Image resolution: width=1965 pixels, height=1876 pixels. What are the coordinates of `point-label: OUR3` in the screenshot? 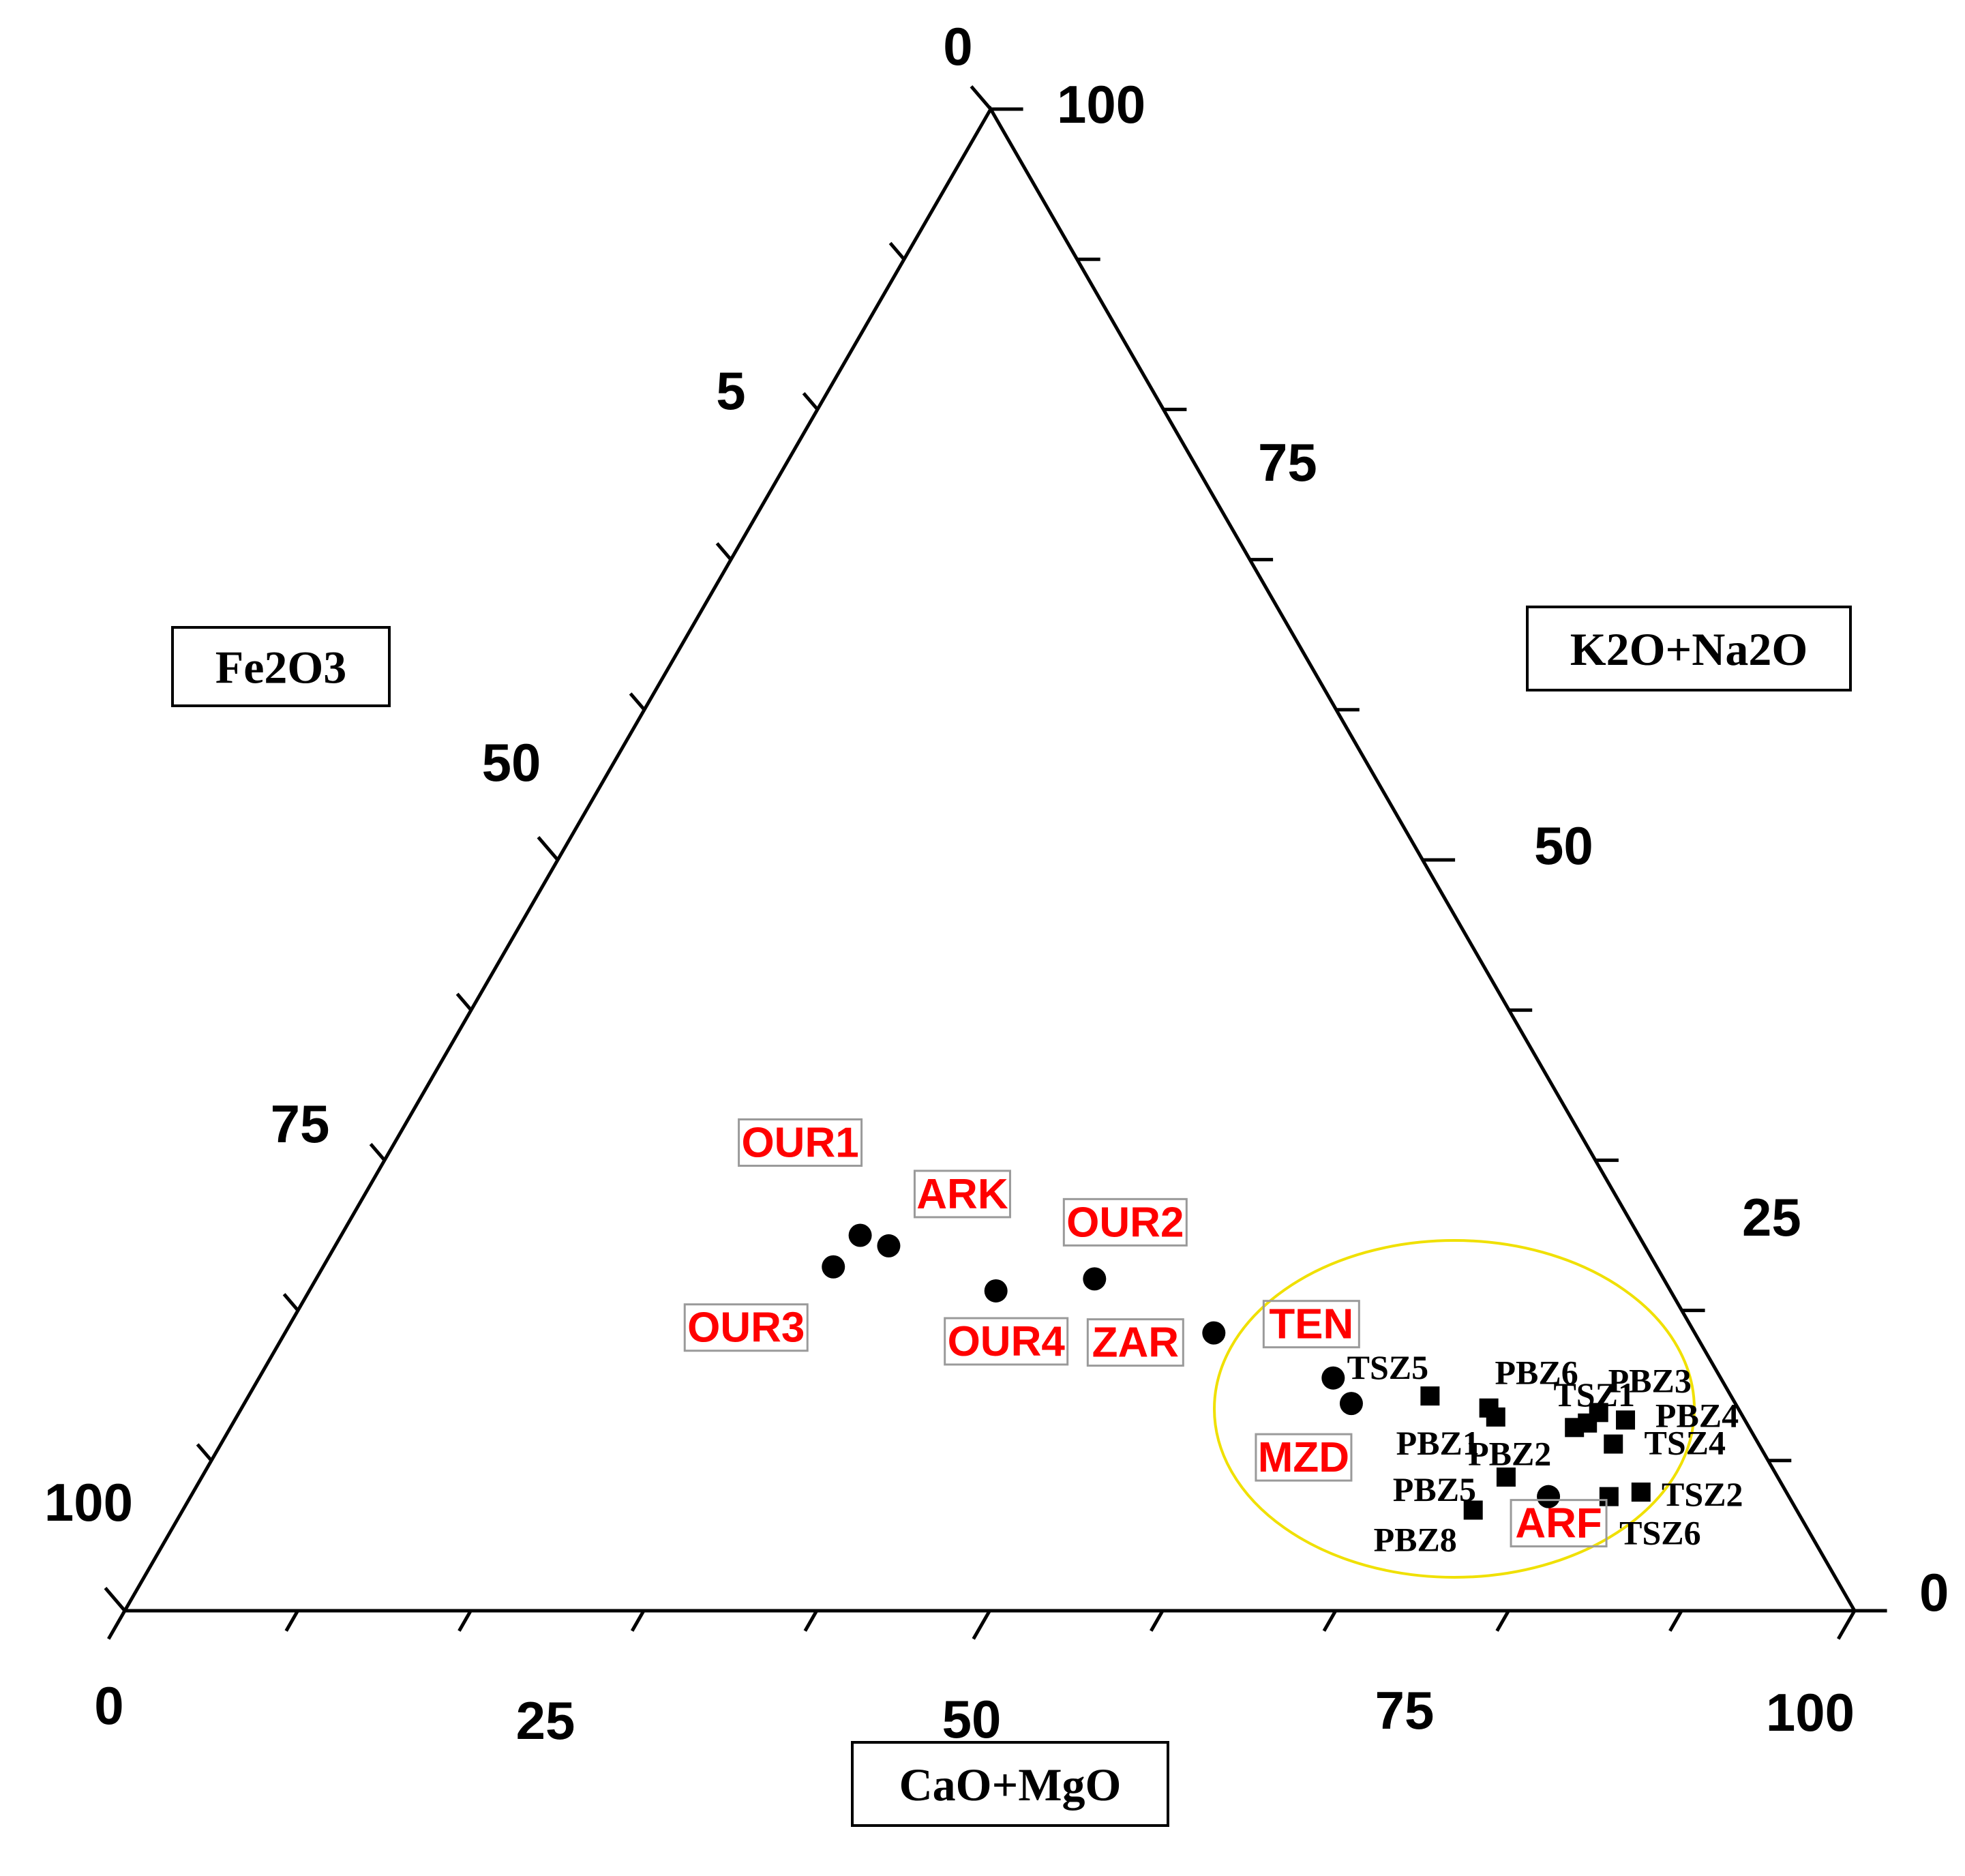 It's located at (746, 1328).